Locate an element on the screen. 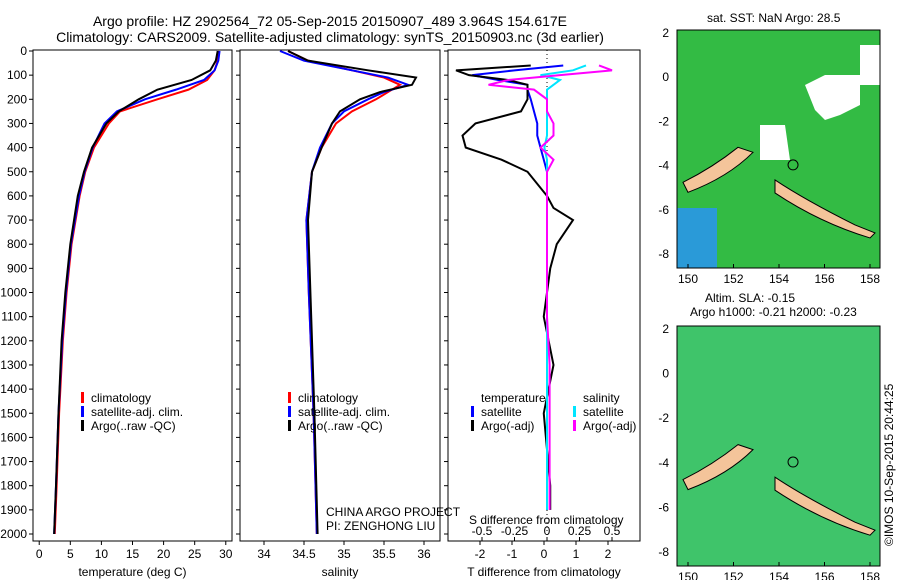  s-tick-label: -0.5 is located at coordinates (482, 531).